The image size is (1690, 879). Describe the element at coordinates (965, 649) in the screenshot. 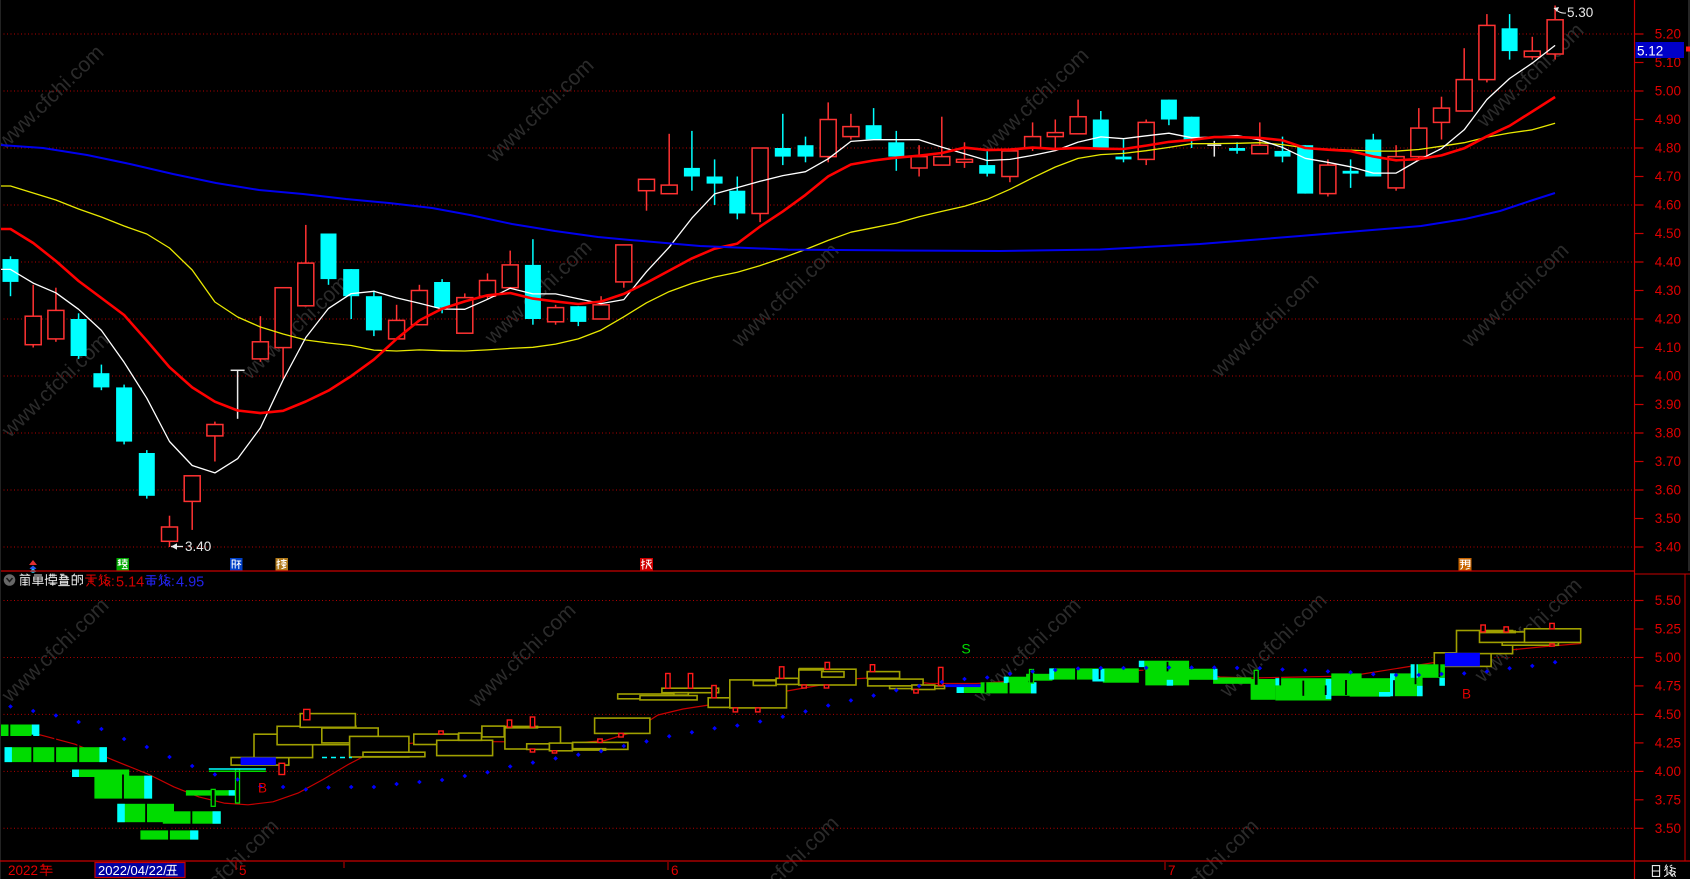

I see `svg-text: S` at that location.